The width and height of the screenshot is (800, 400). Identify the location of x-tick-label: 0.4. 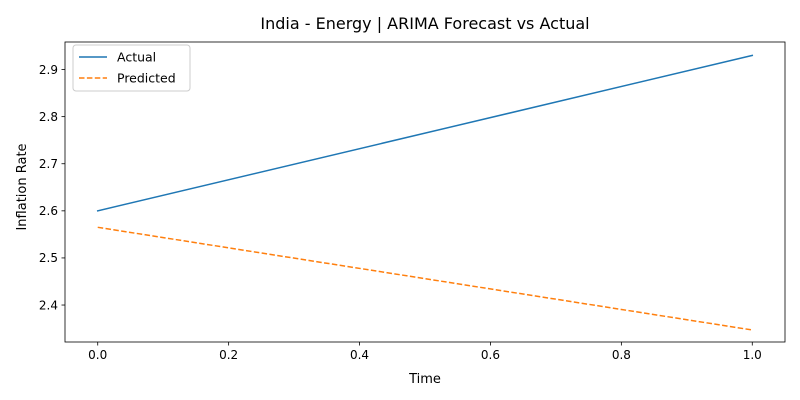
(359, 355).